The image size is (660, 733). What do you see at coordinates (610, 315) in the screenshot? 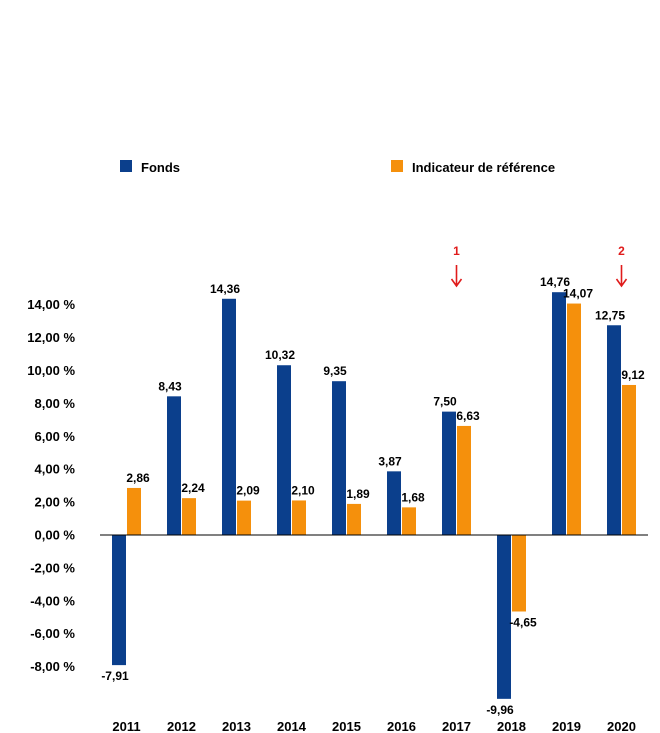
I see `data-label-fonds: 12,75` at bounding box center [610, 315].